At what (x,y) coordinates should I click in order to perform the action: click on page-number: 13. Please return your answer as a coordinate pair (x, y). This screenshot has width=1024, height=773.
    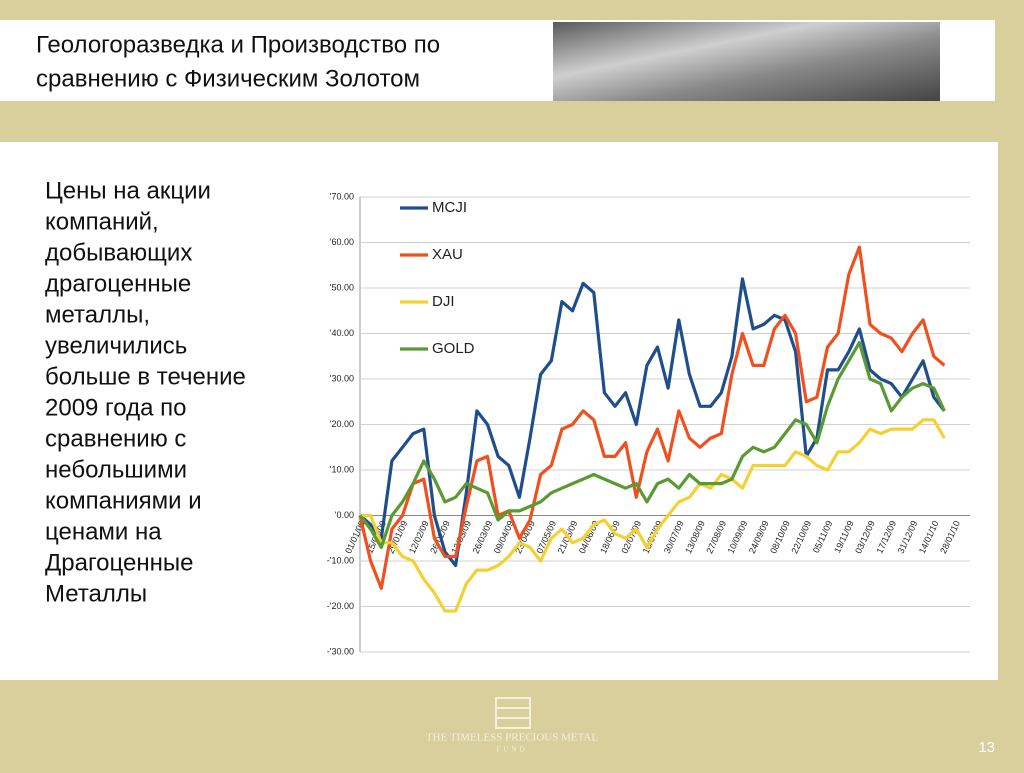
    Looking at the image, I should click on (986, 747).